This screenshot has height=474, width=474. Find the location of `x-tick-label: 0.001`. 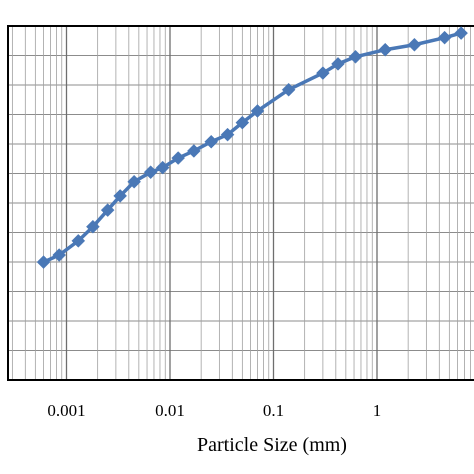

x-tick-label: 0.001 is located at coordinates (66, 410).